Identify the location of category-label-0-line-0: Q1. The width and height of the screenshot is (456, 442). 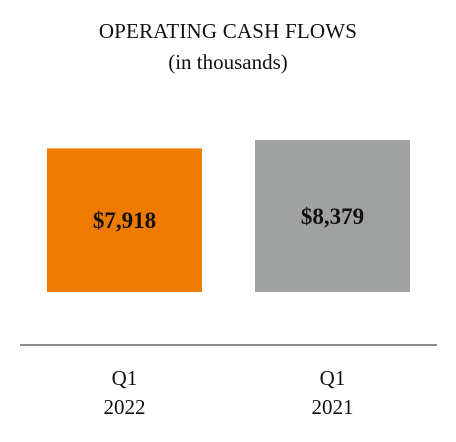
(125, 378).